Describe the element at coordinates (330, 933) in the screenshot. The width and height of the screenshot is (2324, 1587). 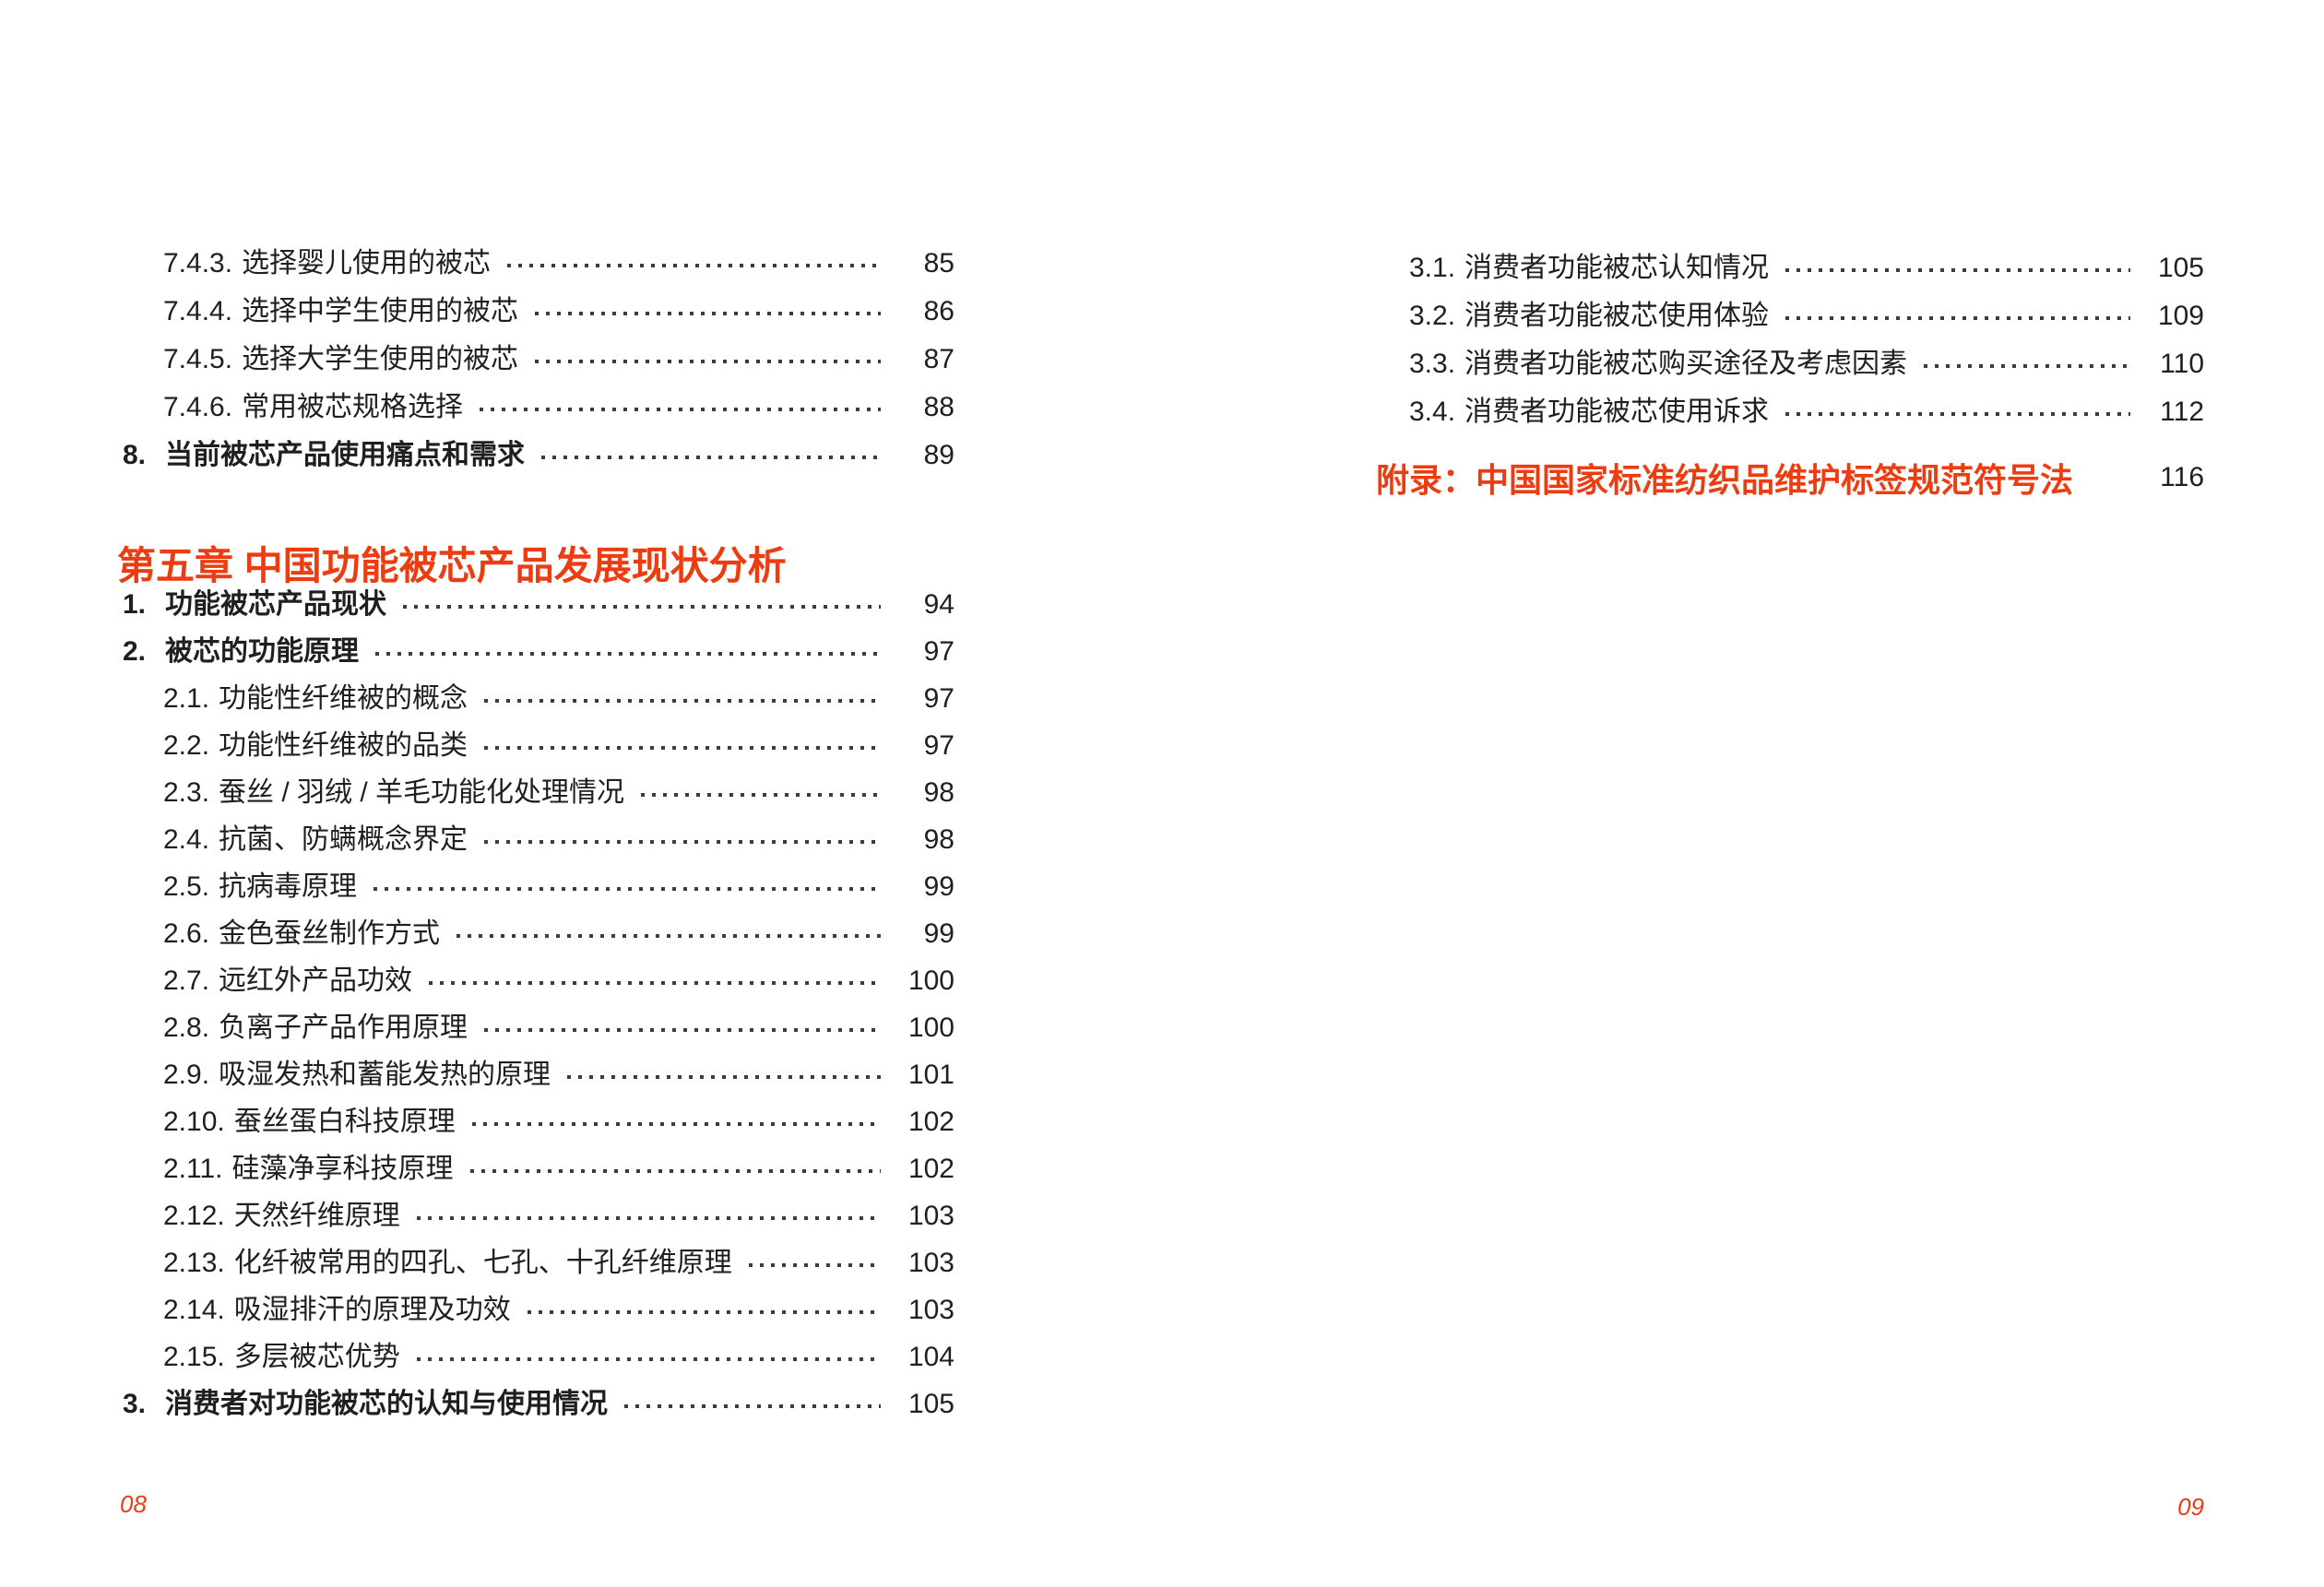
I see `toc-entry-title: 金色蚕丝制作方式` at that location.